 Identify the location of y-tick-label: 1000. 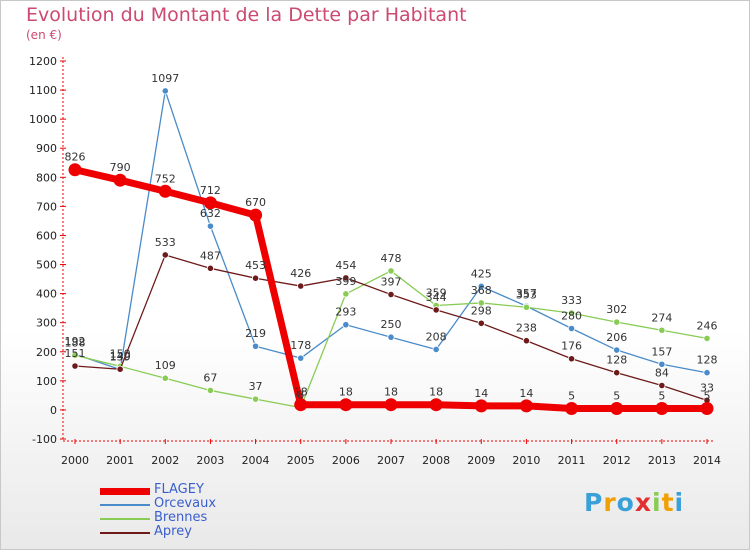
(43, 119).